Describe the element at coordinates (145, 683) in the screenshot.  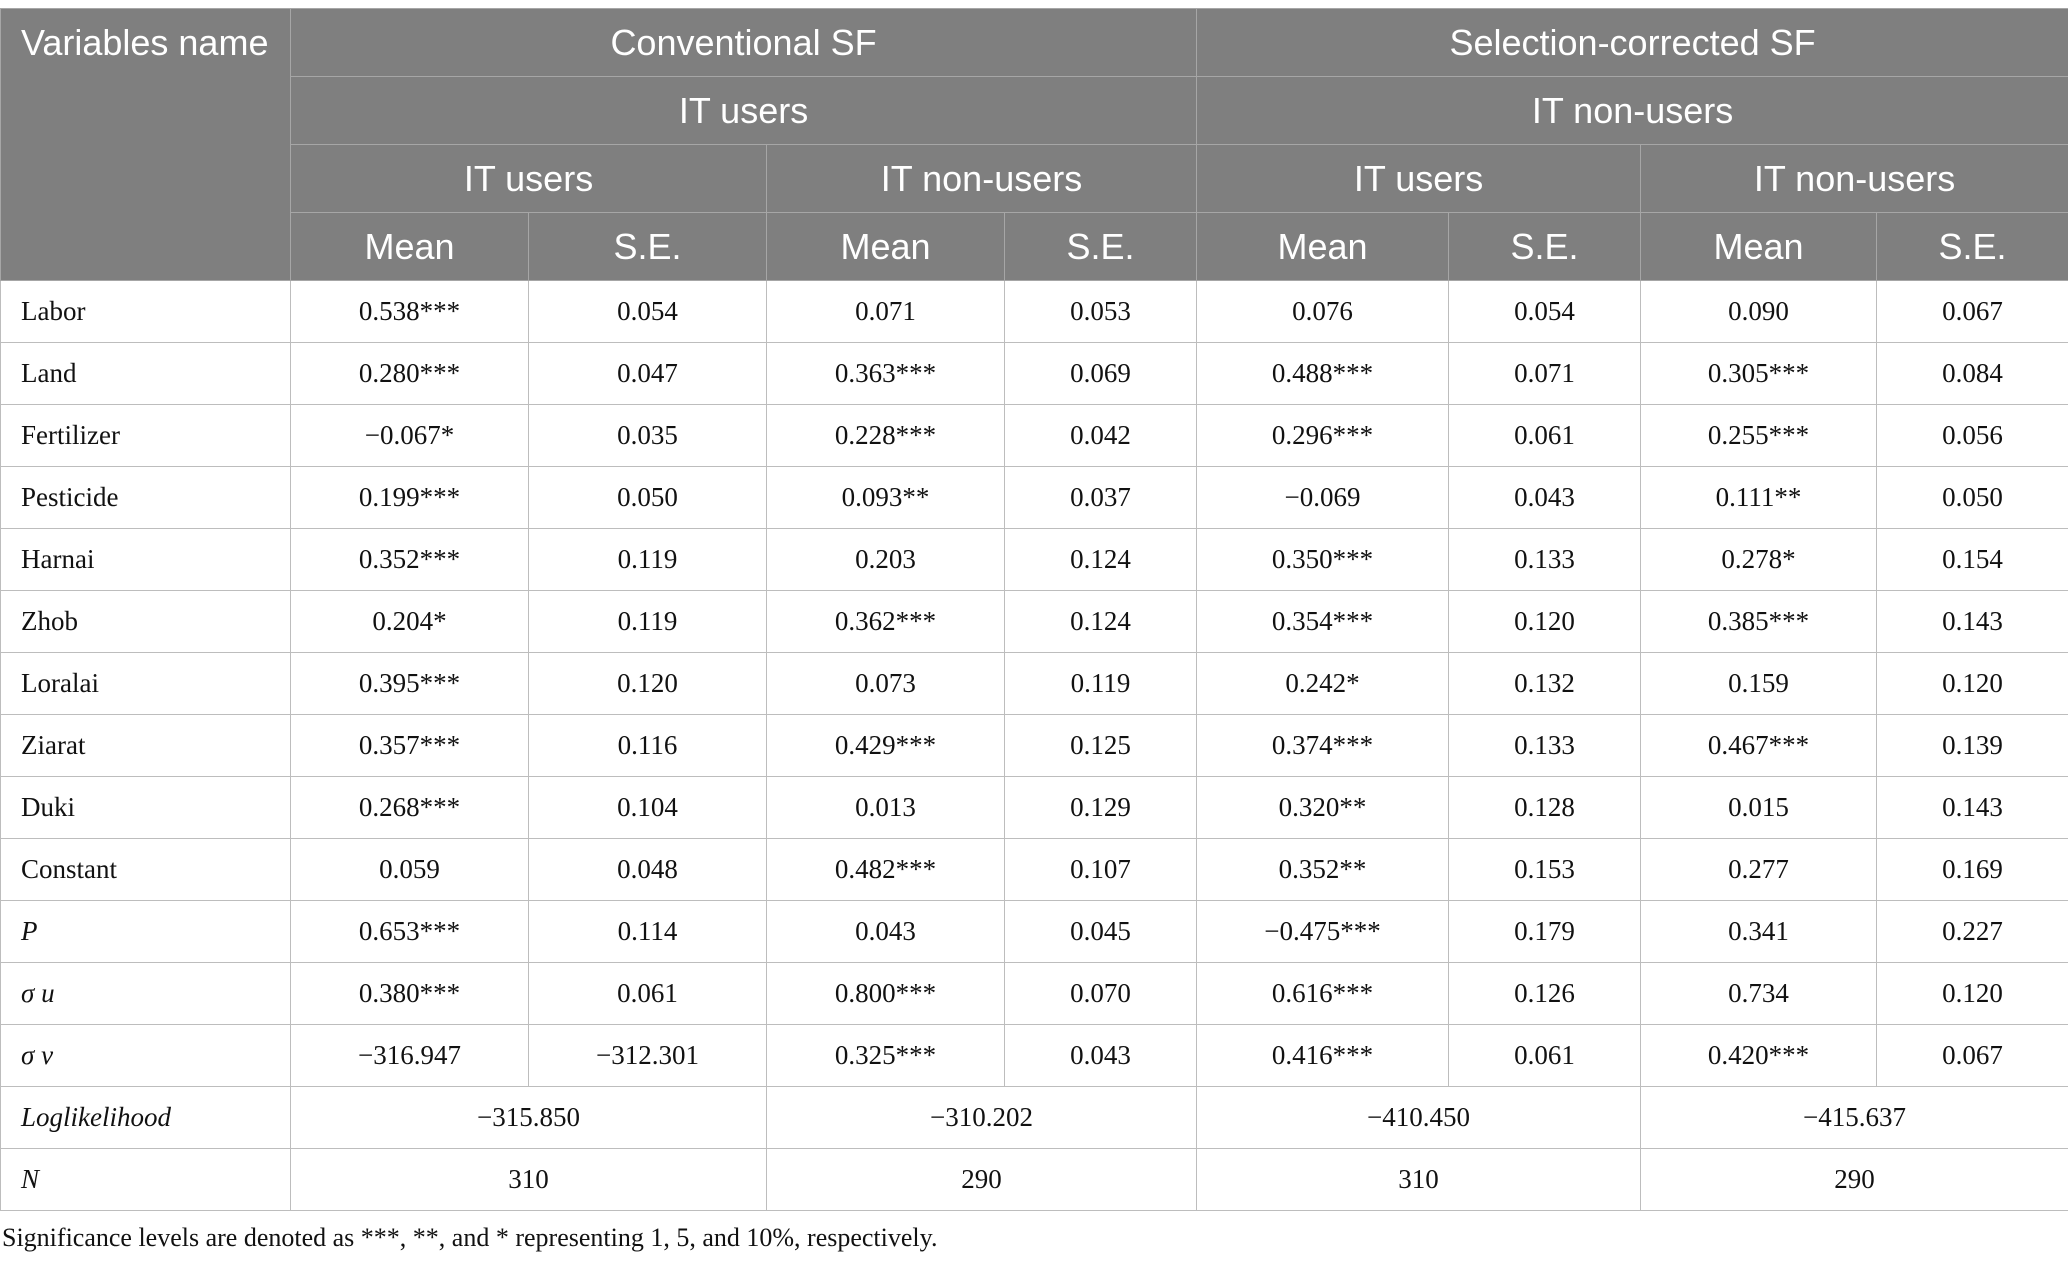
I see `row-label: Loralai` at that location.